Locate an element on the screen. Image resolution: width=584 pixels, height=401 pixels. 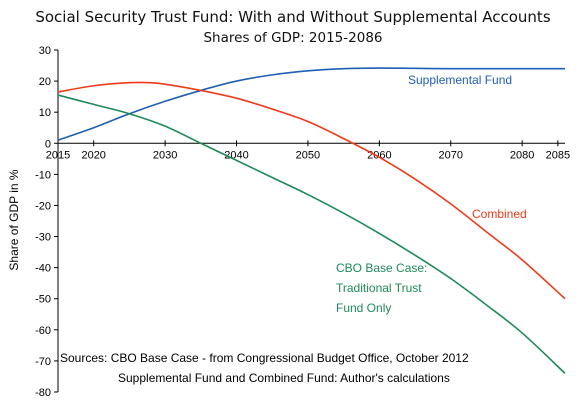
x-tick-label: 2015 is located at coordinates (58, 155).